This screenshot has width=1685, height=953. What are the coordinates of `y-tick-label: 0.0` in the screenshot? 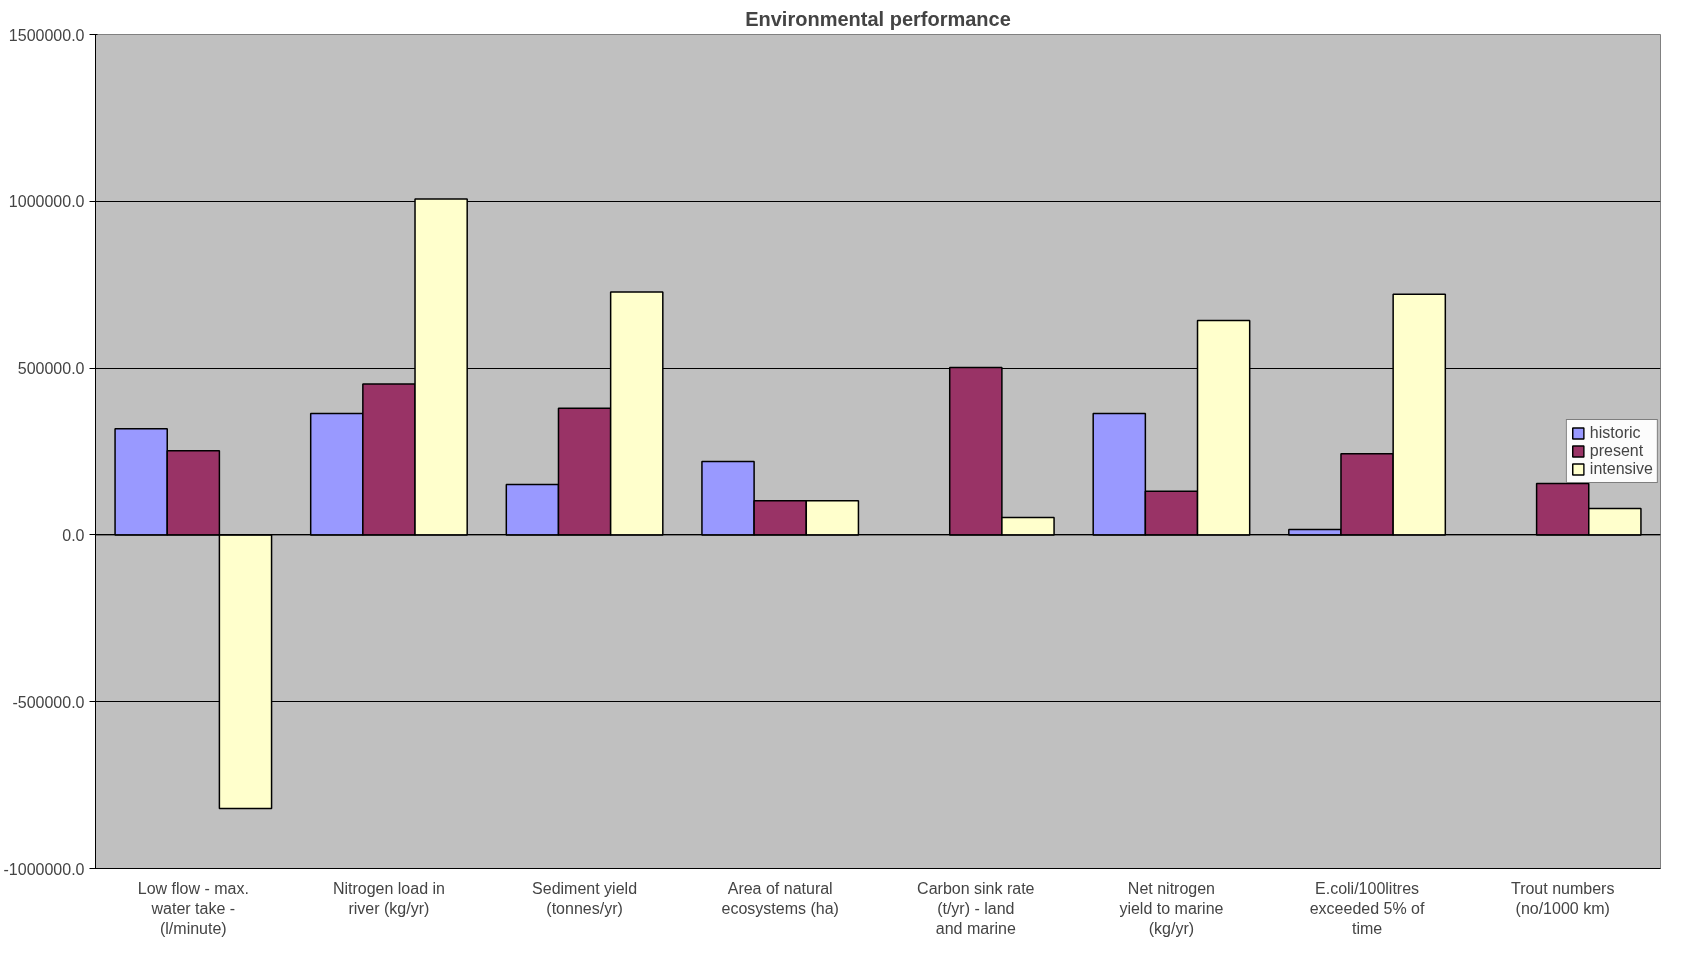 It's located at (73, 535).